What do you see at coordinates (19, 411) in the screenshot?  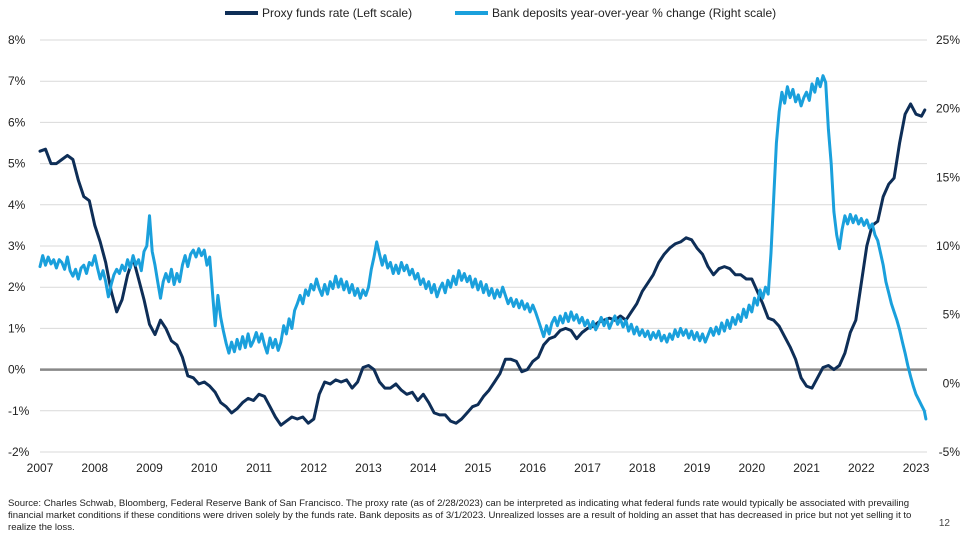 I see `left-axis-tick-label: -1%` at bounding box center [19, 411].